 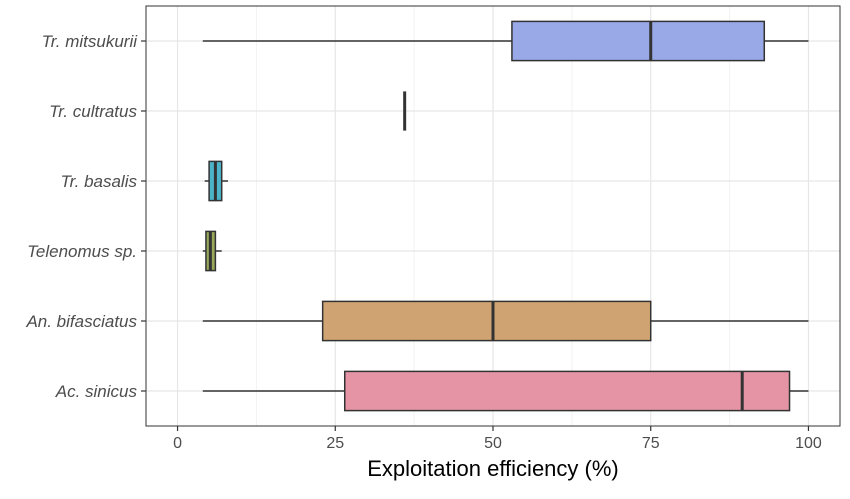 What do you see at coordinates (93, 111) in the screenshot?
I see `y-tick-label: Tr. cultratus` at bounding box center [93, 111].